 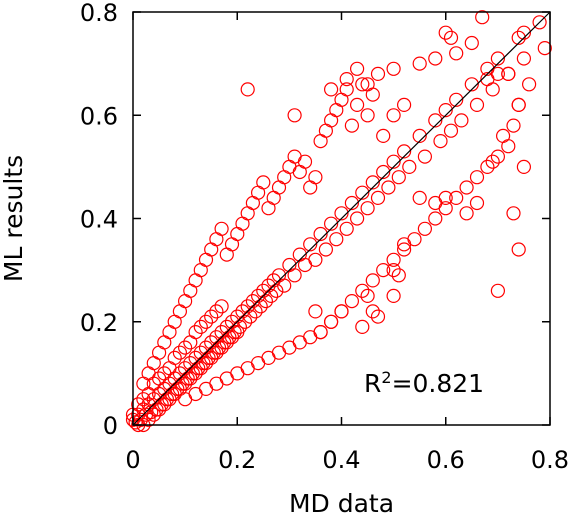 What do you see at coordinates (446, 460) in the screenshot?
I see `x-tick-label: 0.6` at bounding box center [446, 460].